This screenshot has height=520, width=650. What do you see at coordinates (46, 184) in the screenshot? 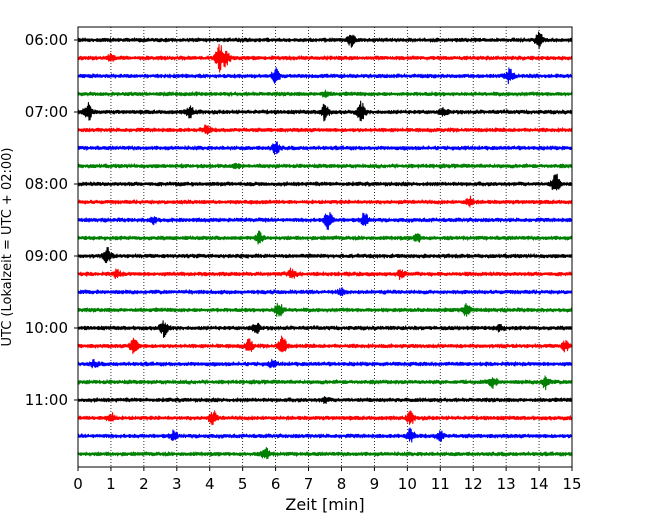
I see `y-tick-label: 08:00` at bounding box center [46, 184].